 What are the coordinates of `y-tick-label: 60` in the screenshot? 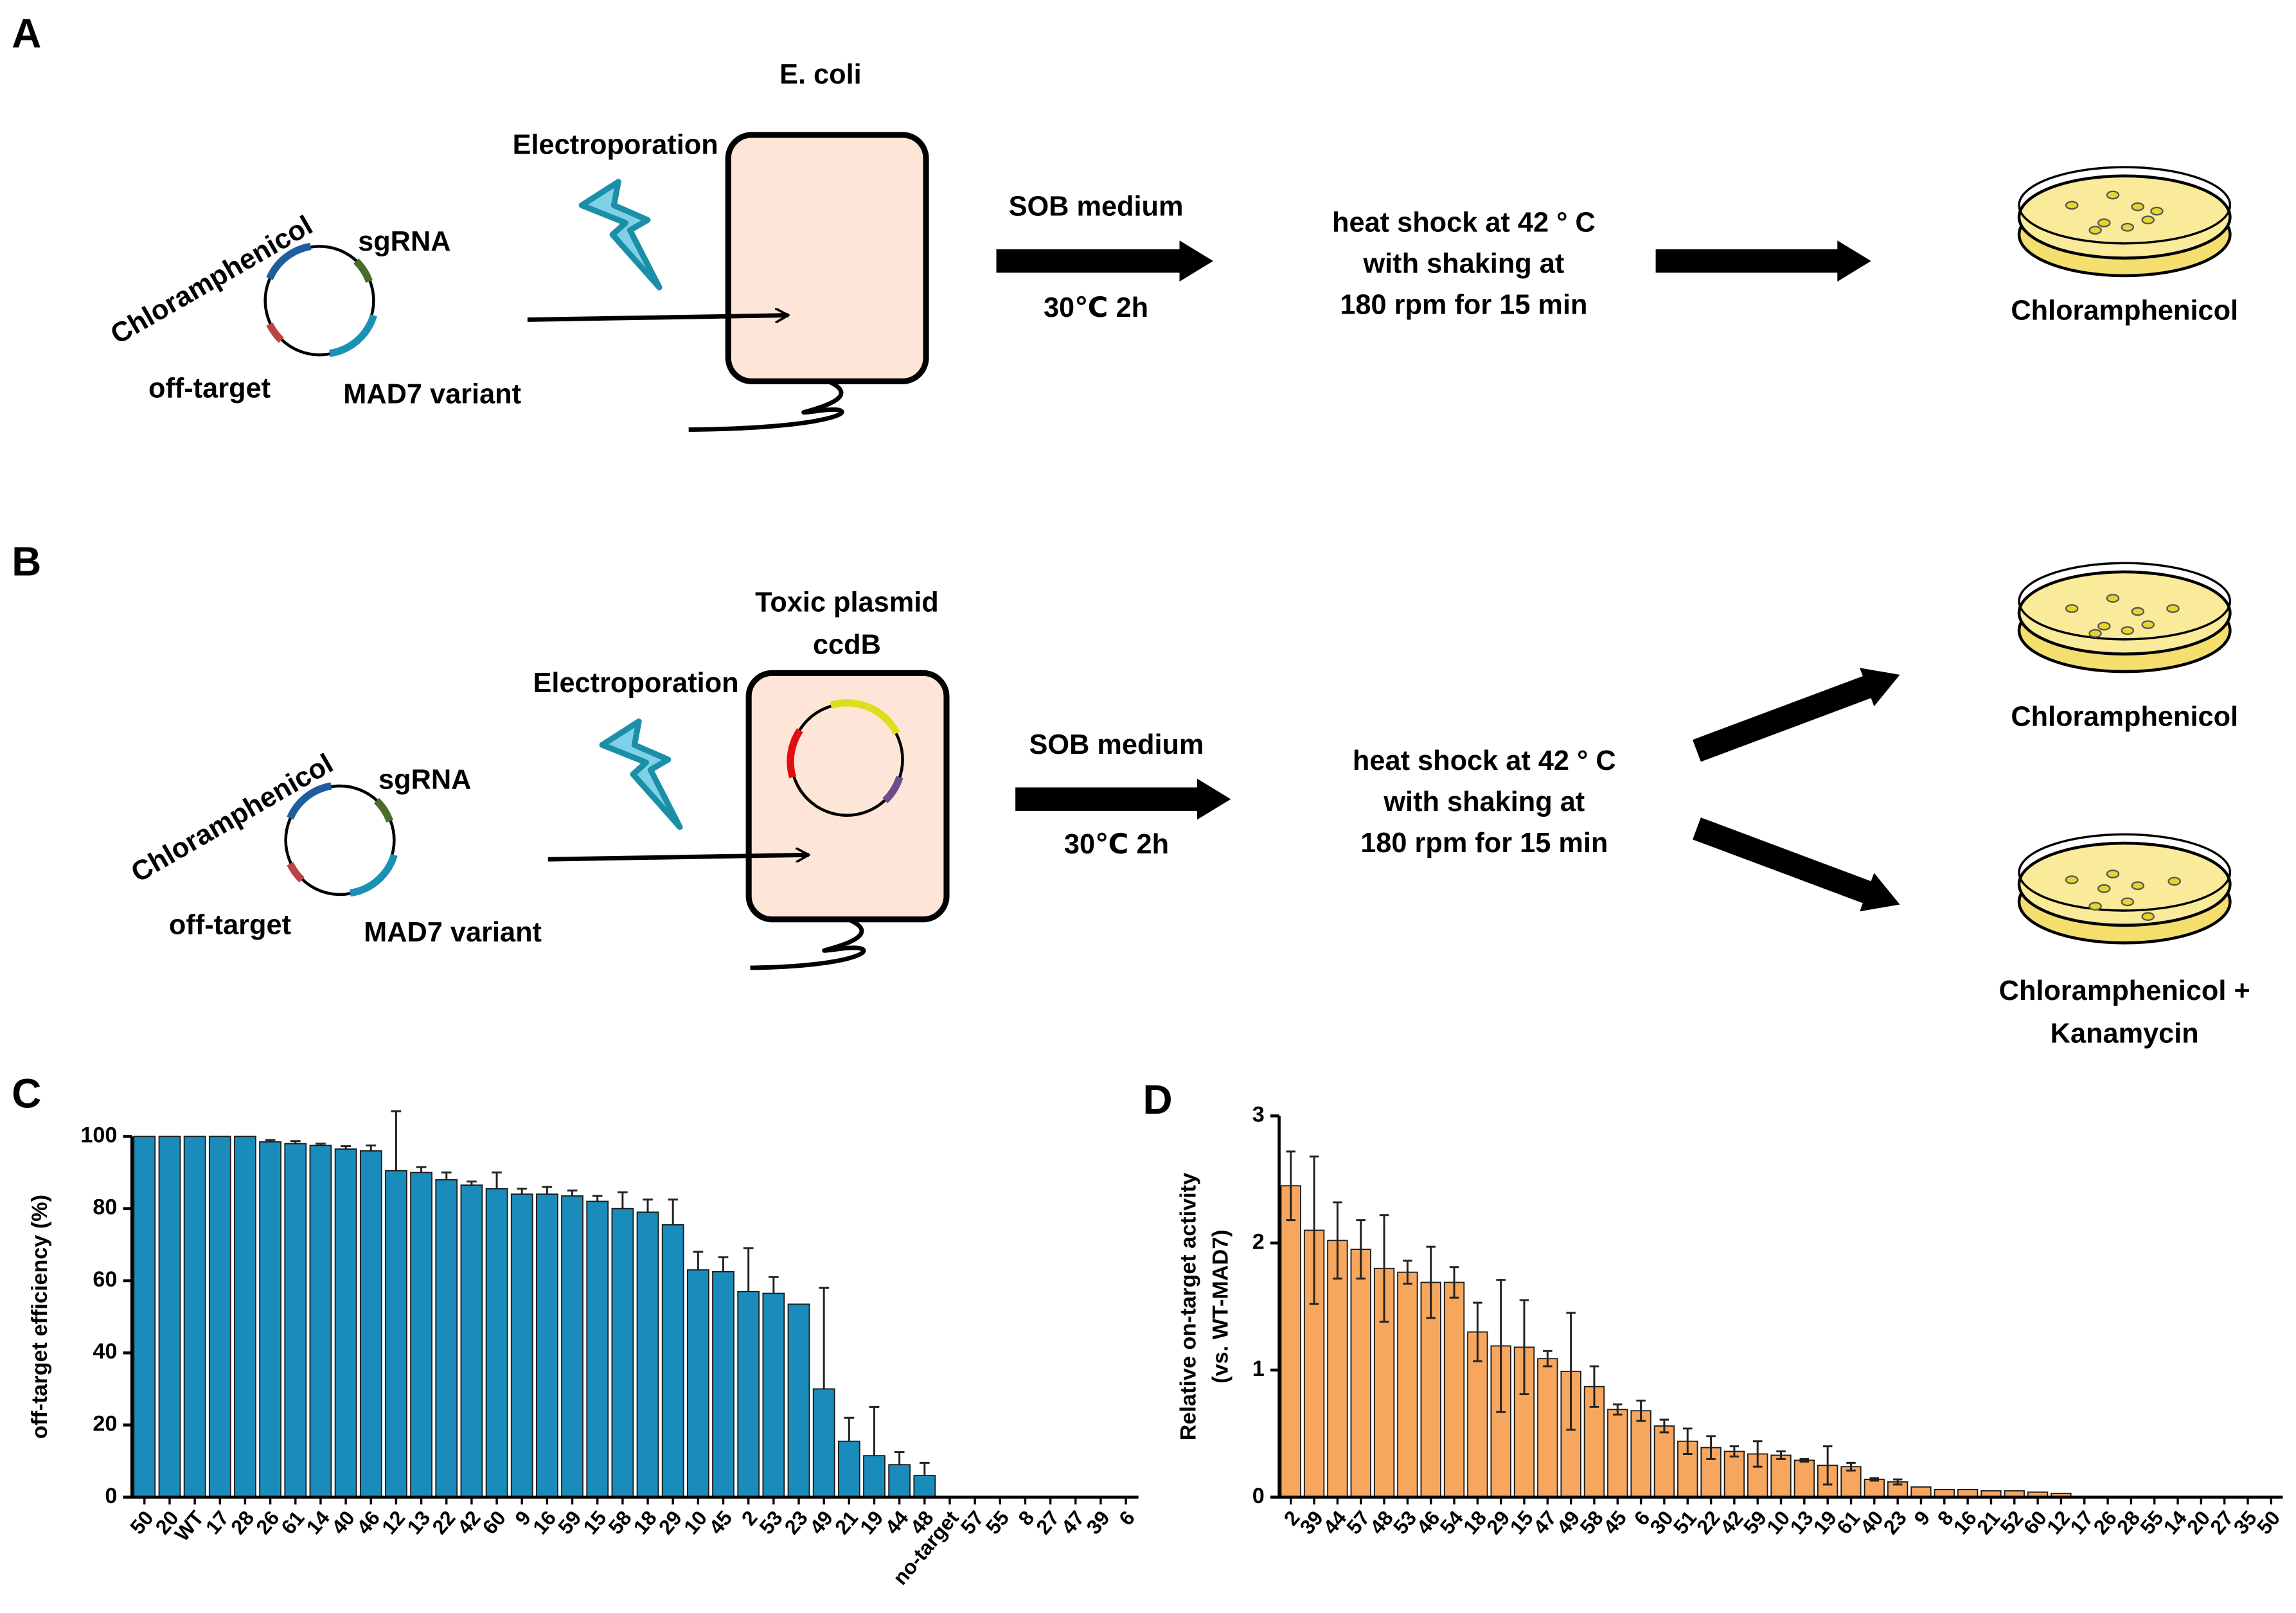 It's located at (105, 1279).